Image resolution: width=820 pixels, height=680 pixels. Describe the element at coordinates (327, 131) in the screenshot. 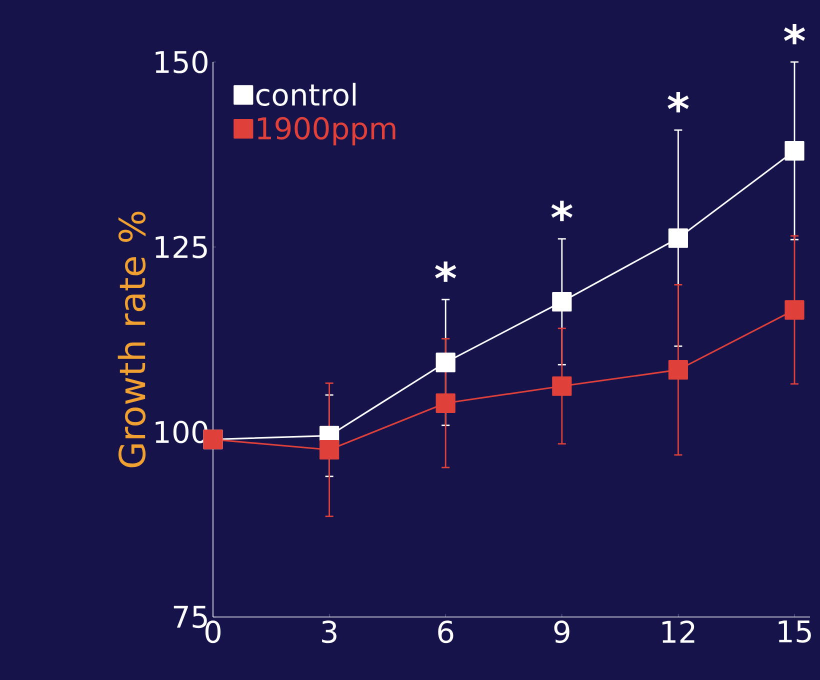

I see `legend-label: 1900ppm` at that location.